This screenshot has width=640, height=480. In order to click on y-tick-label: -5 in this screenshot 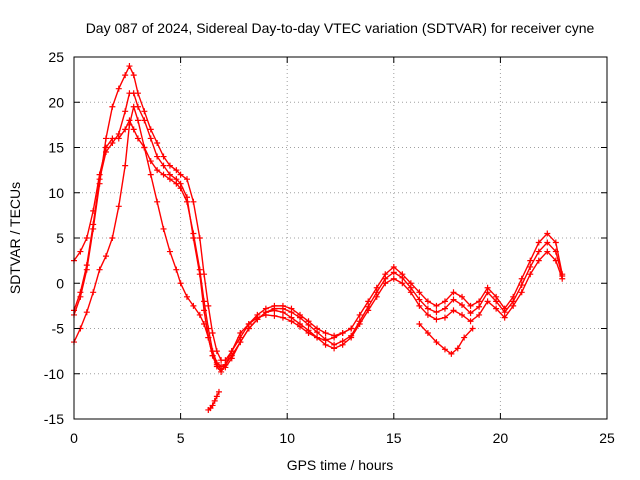, I will do `click(58, 329)`.